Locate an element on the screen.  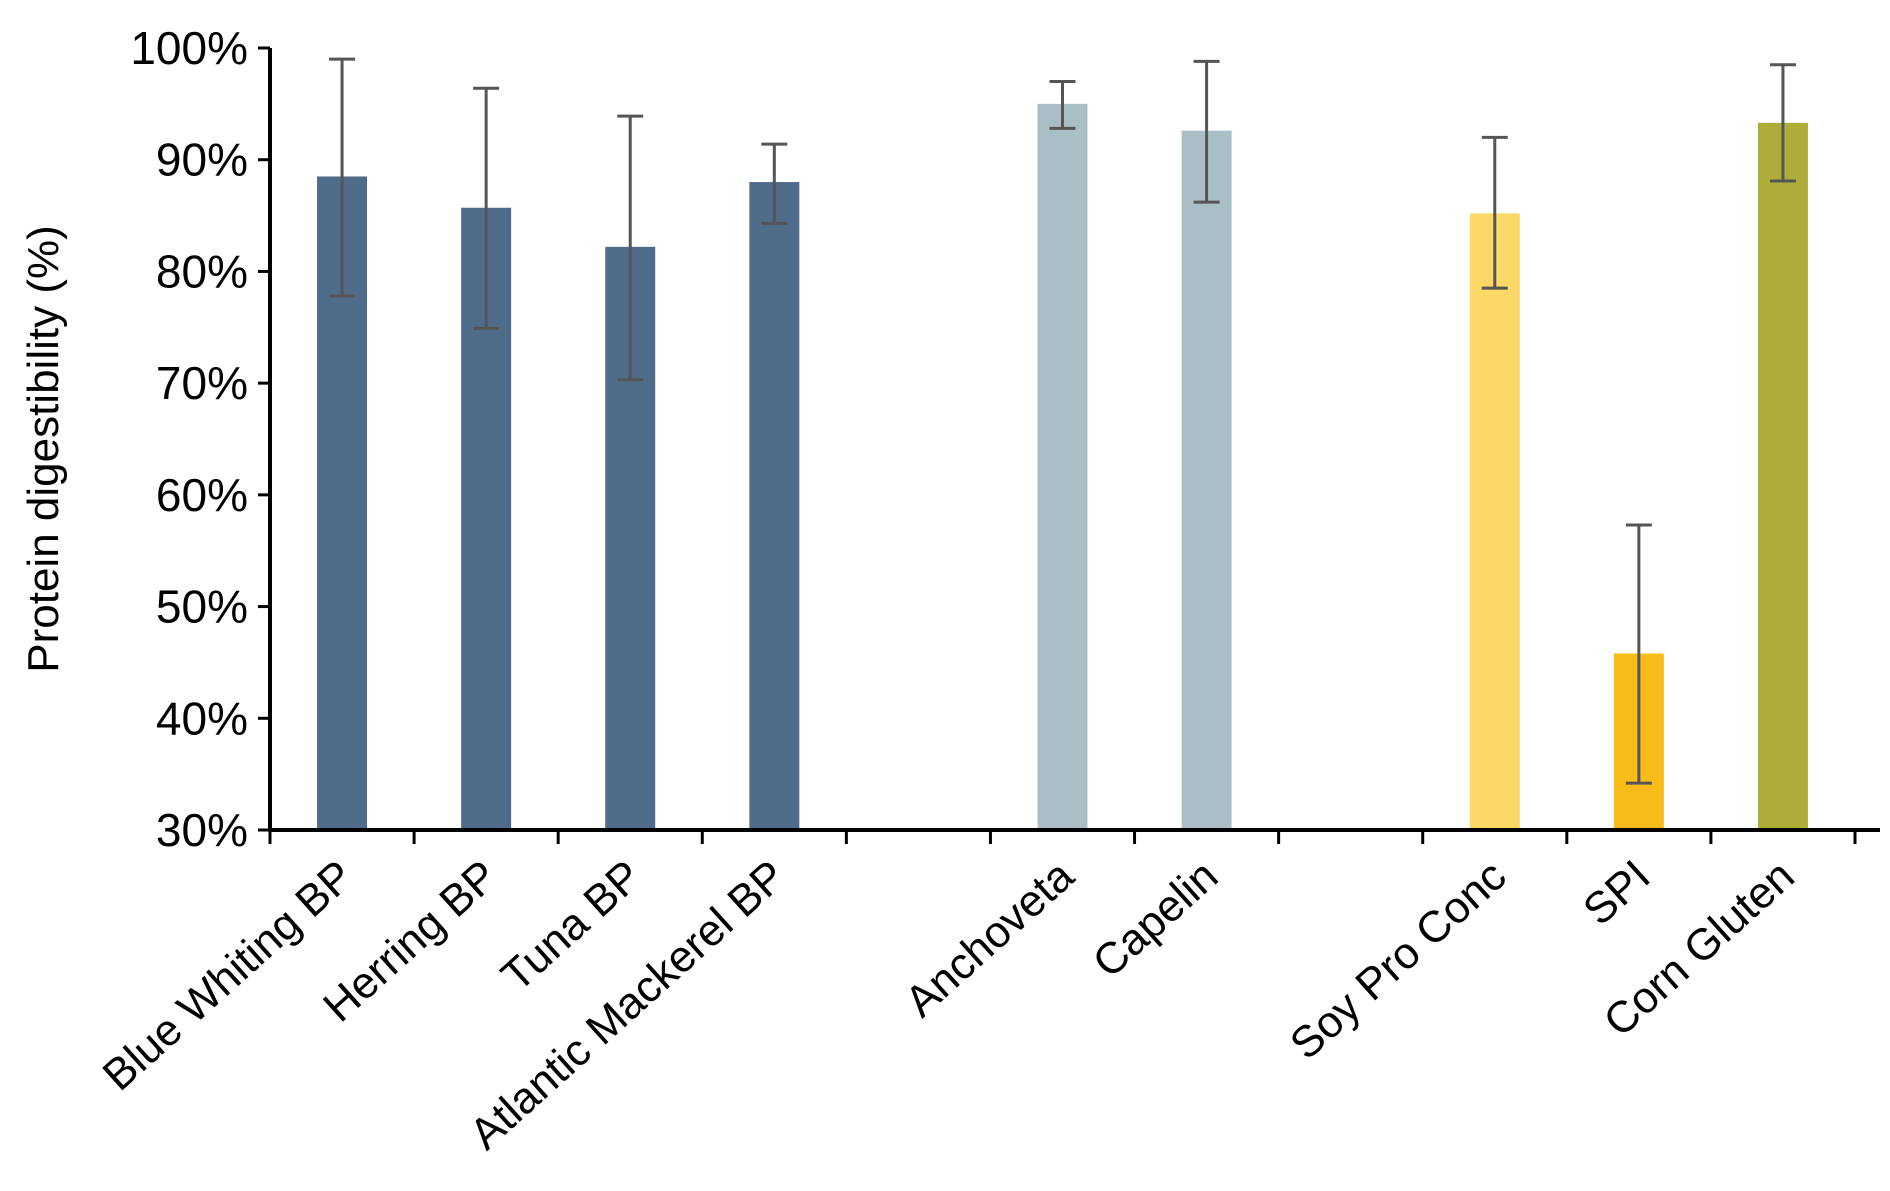
y-tick-label: 70% is located at coordinates (202, 383).